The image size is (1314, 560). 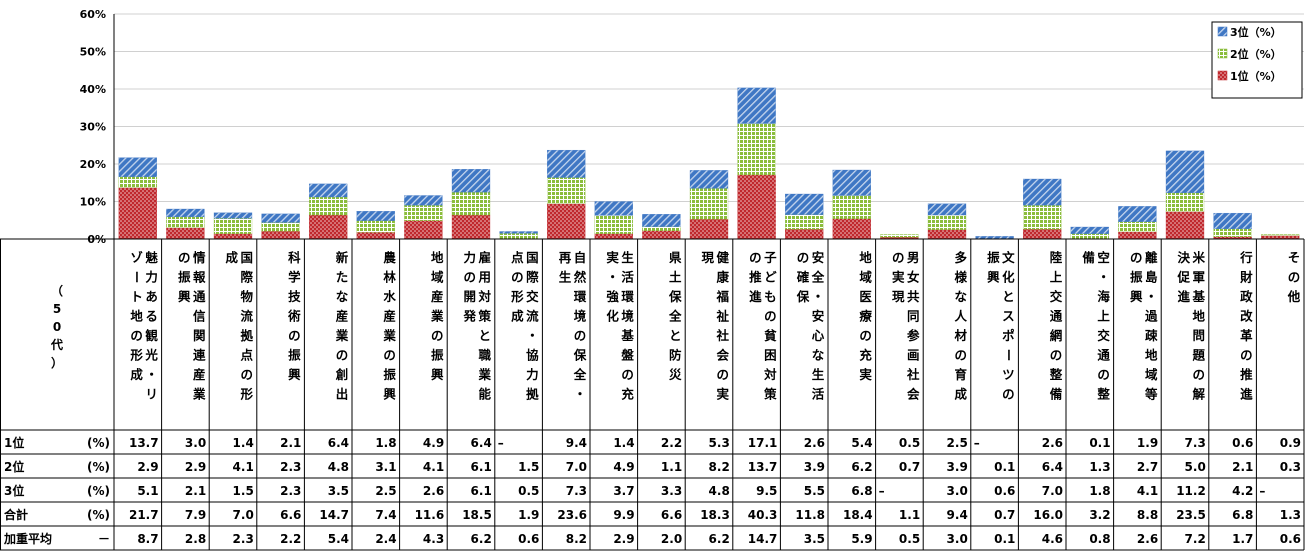 I want to click on category-label-char: 活, so click(x=627, y=277).